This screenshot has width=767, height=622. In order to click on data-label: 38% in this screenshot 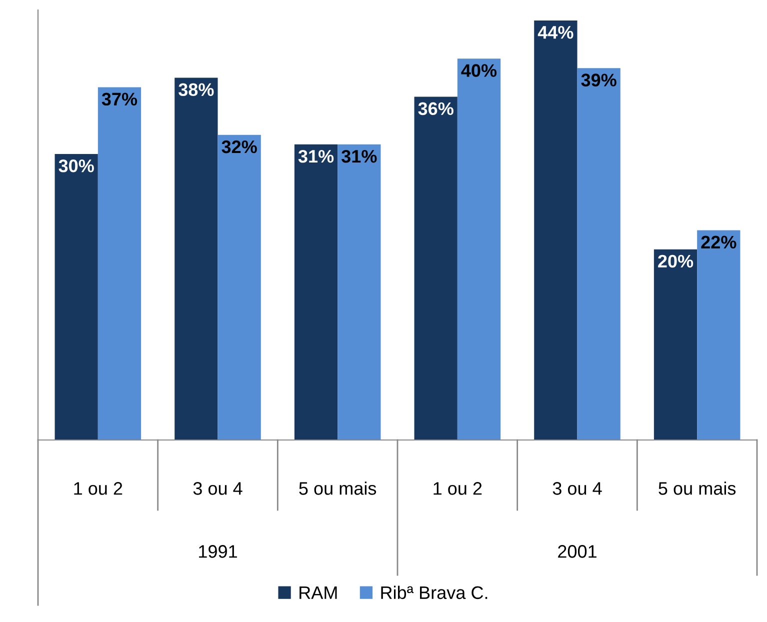, I will do `click(196, 89)`.